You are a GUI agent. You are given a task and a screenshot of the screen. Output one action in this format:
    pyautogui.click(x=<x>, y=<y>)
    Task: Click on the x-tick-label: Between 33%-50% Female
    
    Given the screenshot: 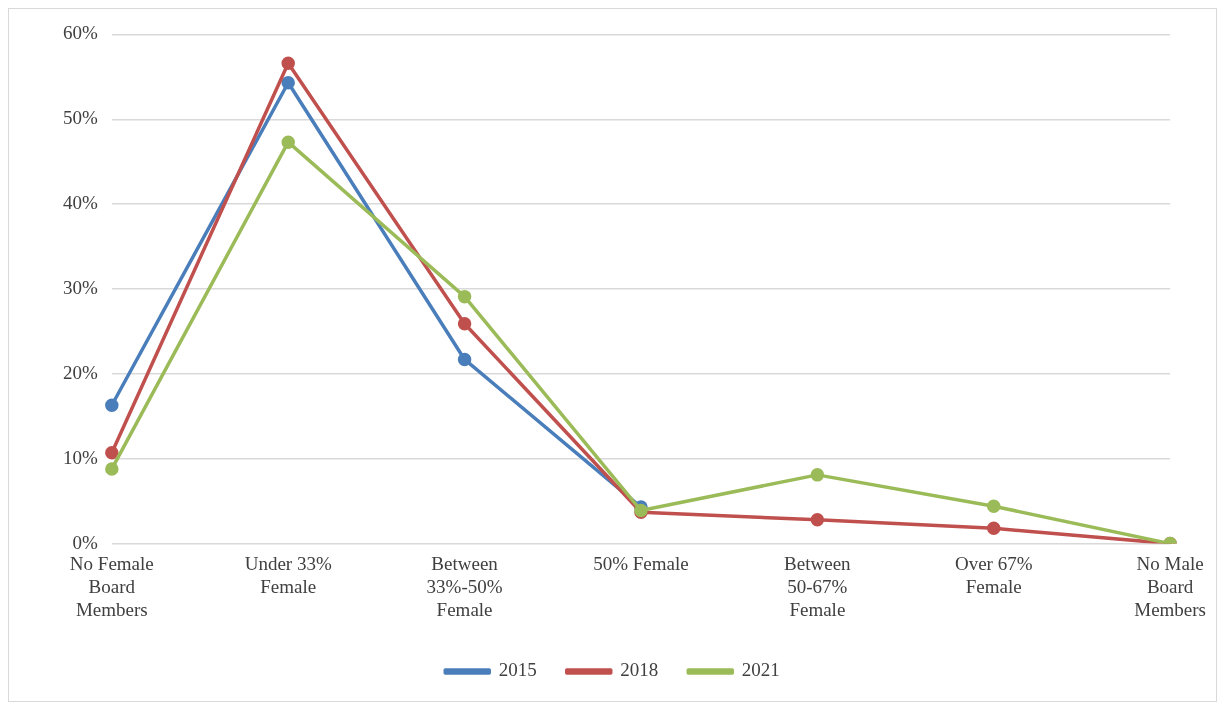 What is the action you would take?
    pyautogui.click(x=464, y=586)
    